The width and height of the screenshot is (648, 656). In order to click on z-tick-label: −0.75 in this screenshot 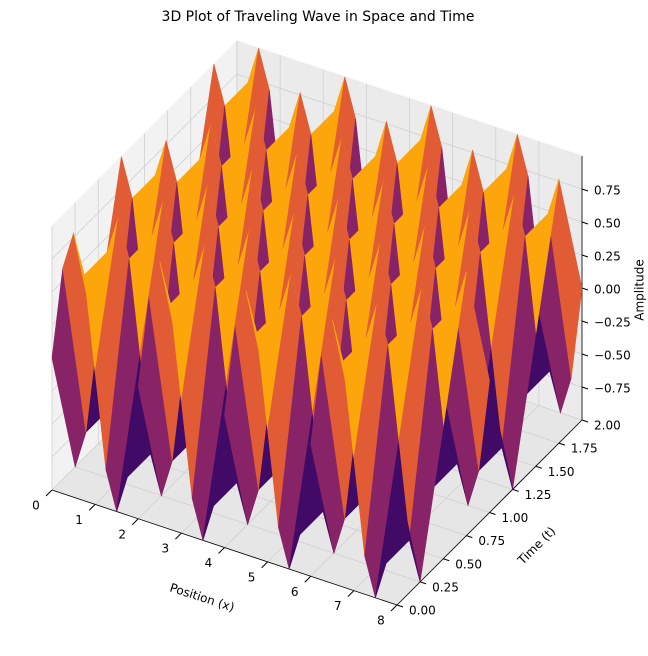, I will do `click(612, 389)`.